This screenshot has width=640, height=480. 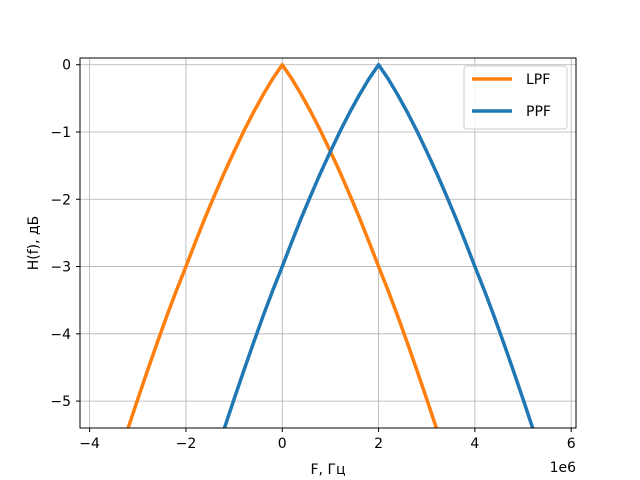 What do you see at coordinates (474, 444) in the screenshot?
I see `x-tick-label: 4` at bounding box center [474, 444].